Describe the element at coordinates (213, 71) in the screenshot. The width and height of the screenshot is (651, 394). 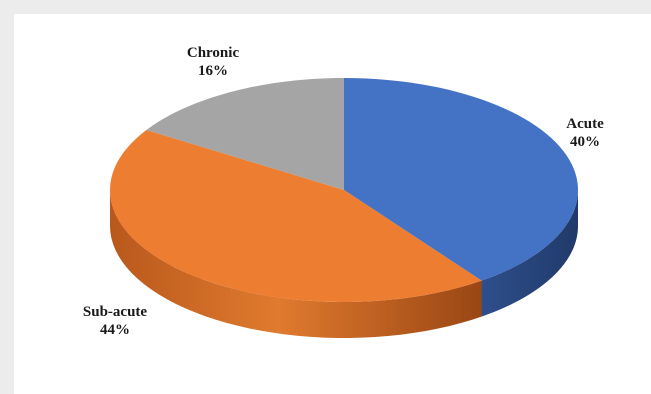
I see `data-label-chronic-value: 16%` at that location.